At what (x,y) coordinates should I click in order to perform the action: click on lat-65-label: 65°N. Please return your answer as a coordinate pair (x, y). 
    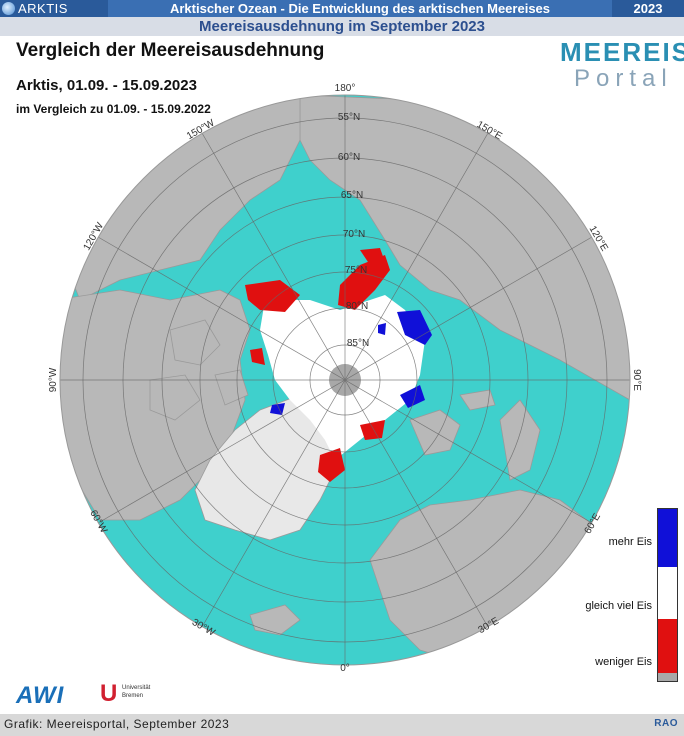
    Looking at the image, I should click on (352, 195).